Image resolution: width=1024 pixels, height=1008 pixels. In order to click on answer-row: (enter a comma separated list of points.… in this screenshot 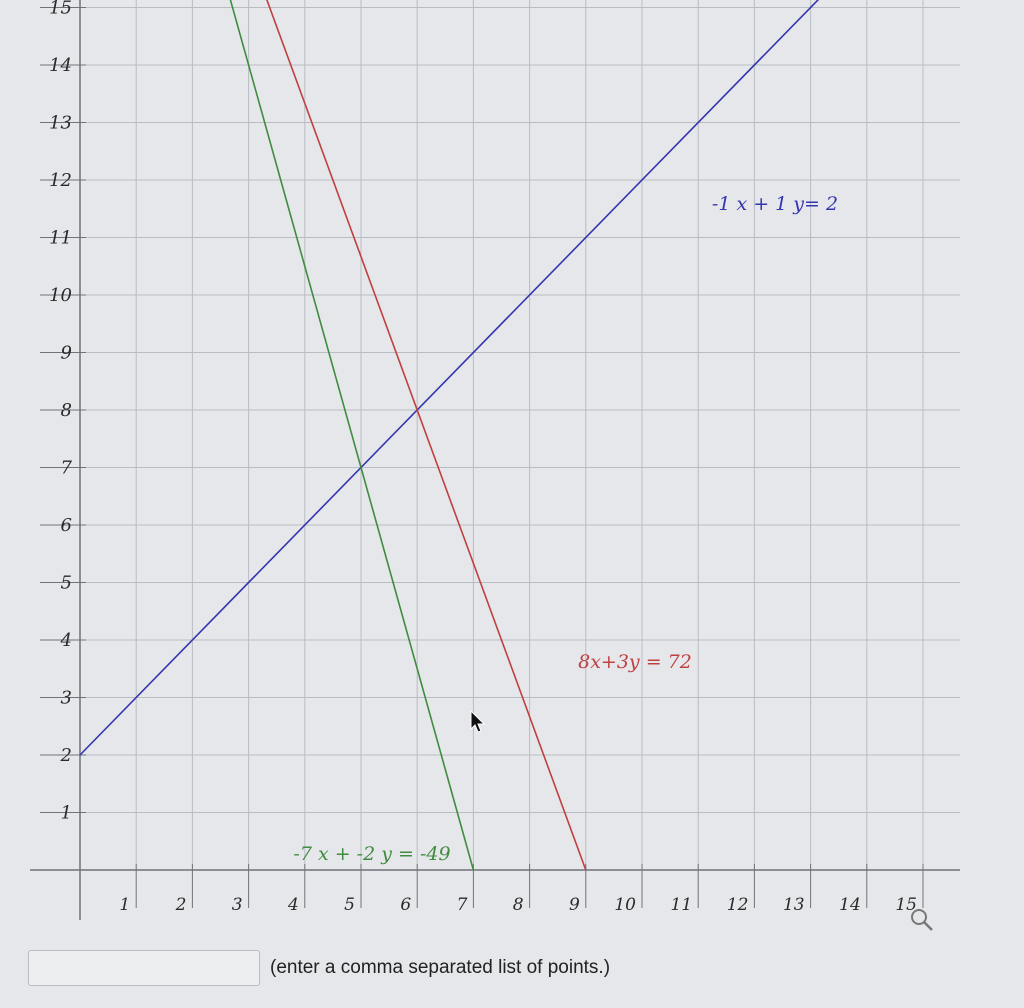, I will do `click(319, 968)`.